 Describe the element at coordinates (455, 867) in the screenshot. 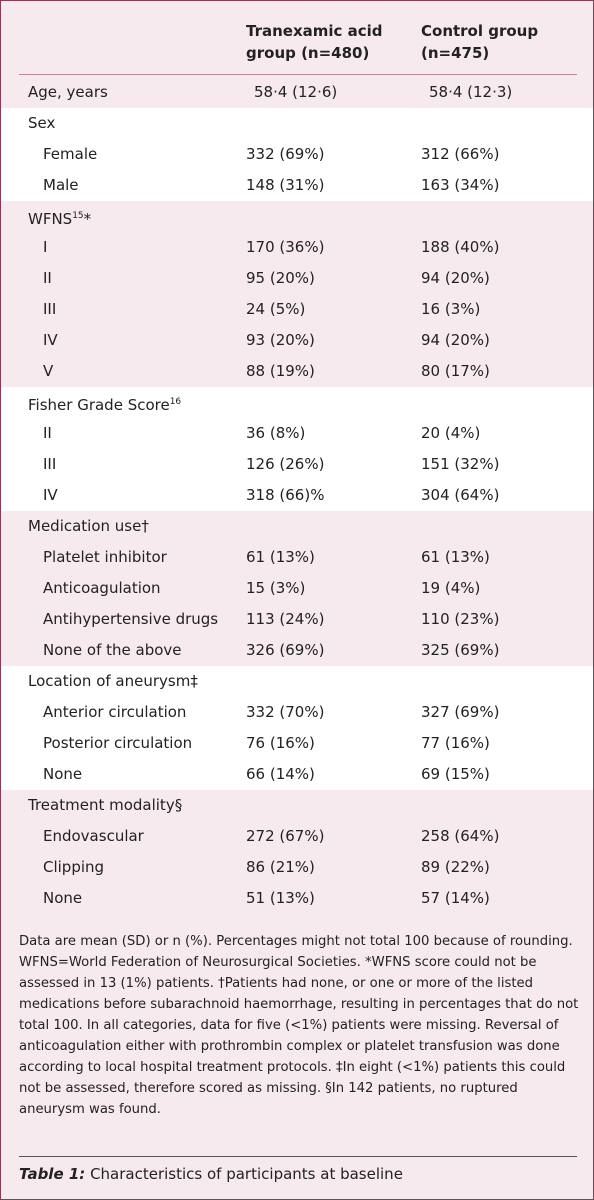

I see `cell: 89 (22%)` at that location.